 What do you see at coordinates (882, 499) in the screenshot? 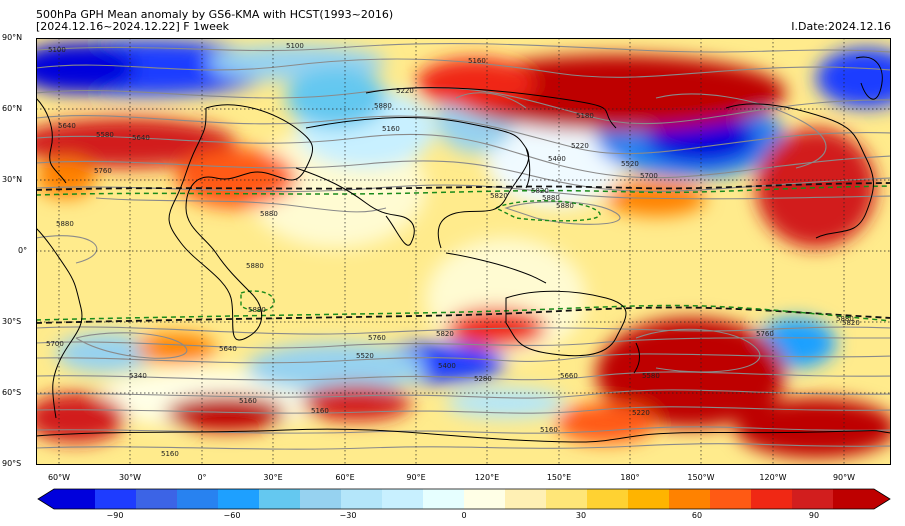
I see `colorbar-max-extend` at bounding box center [882, 499].